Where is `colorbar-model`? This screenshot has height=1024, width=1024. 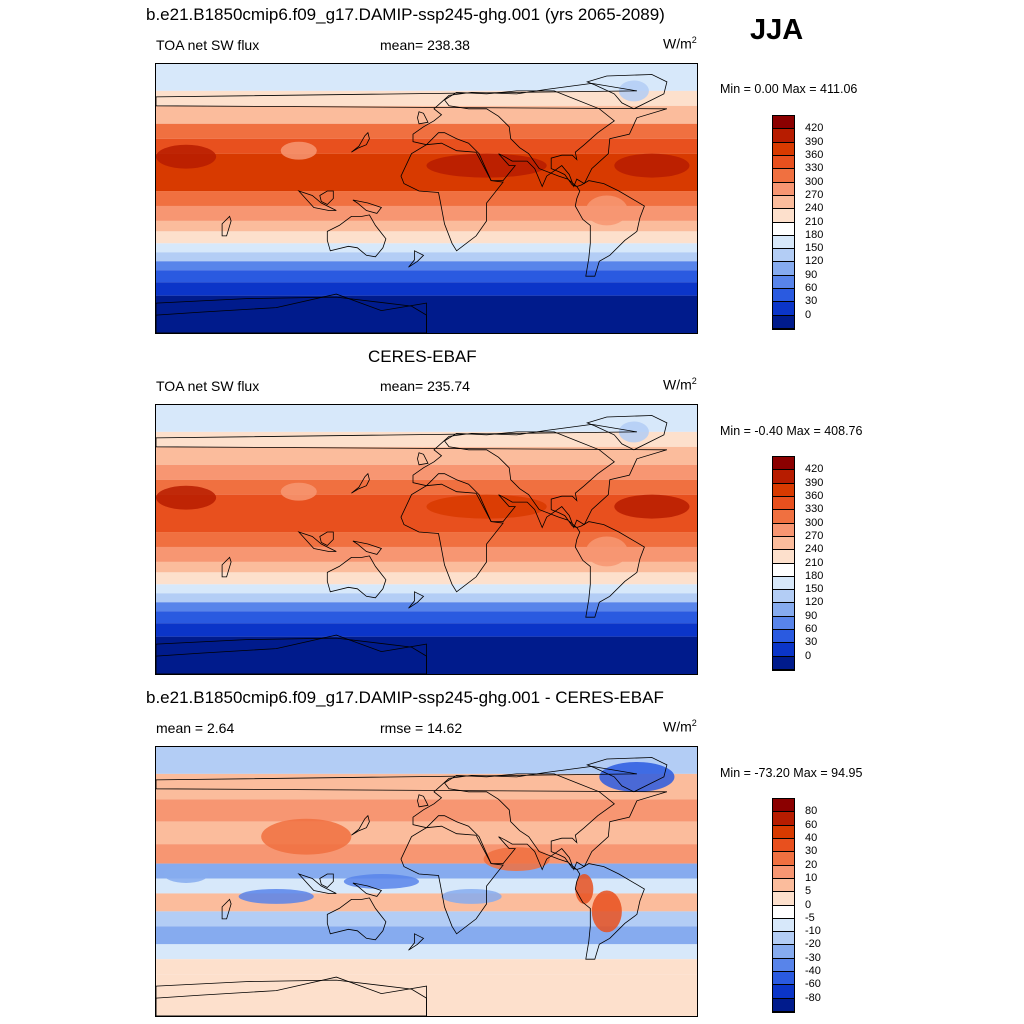
colorbar-model is located at coordinates (783, 222).